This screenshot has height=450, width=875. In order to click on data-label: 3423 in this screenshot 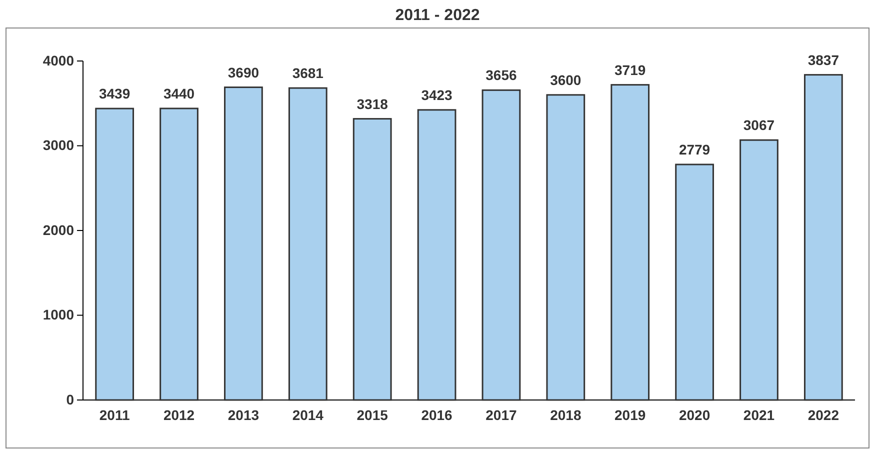, I will do `click(437, 94)`.